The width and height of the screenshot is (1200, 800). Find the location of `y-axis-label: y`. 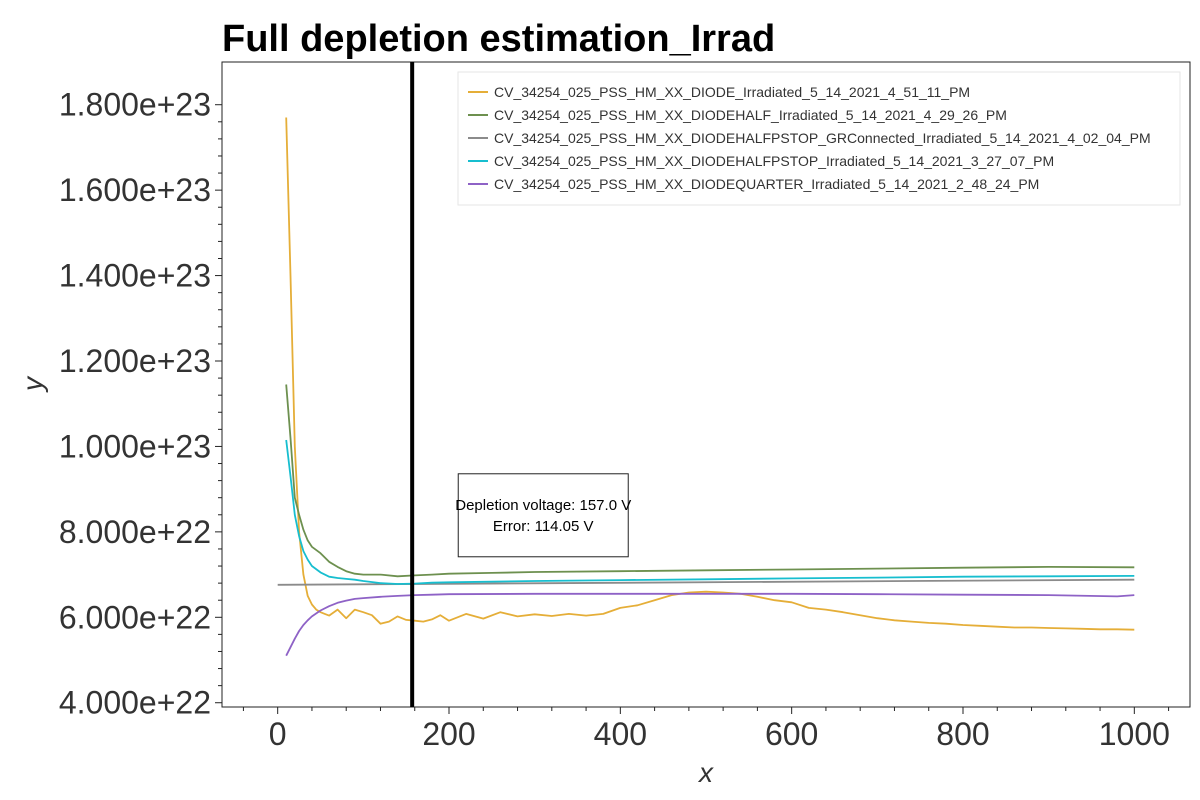

y-axis-label: y is located at coordinates (32, 384).